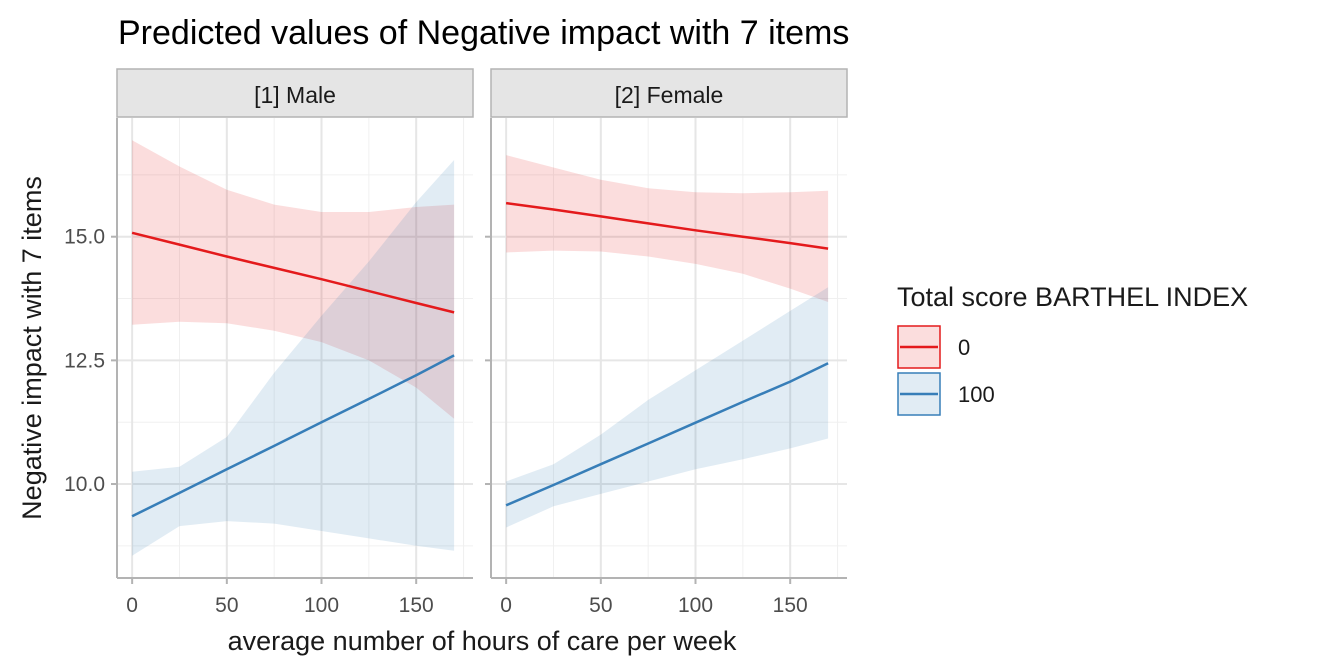 Image resolution: width=1344 pixels, height=672 pixels. What do you see at coordinates (964, 347) in the screenshot?
I see `legend-label: 0` at bounding box center [964, 347].